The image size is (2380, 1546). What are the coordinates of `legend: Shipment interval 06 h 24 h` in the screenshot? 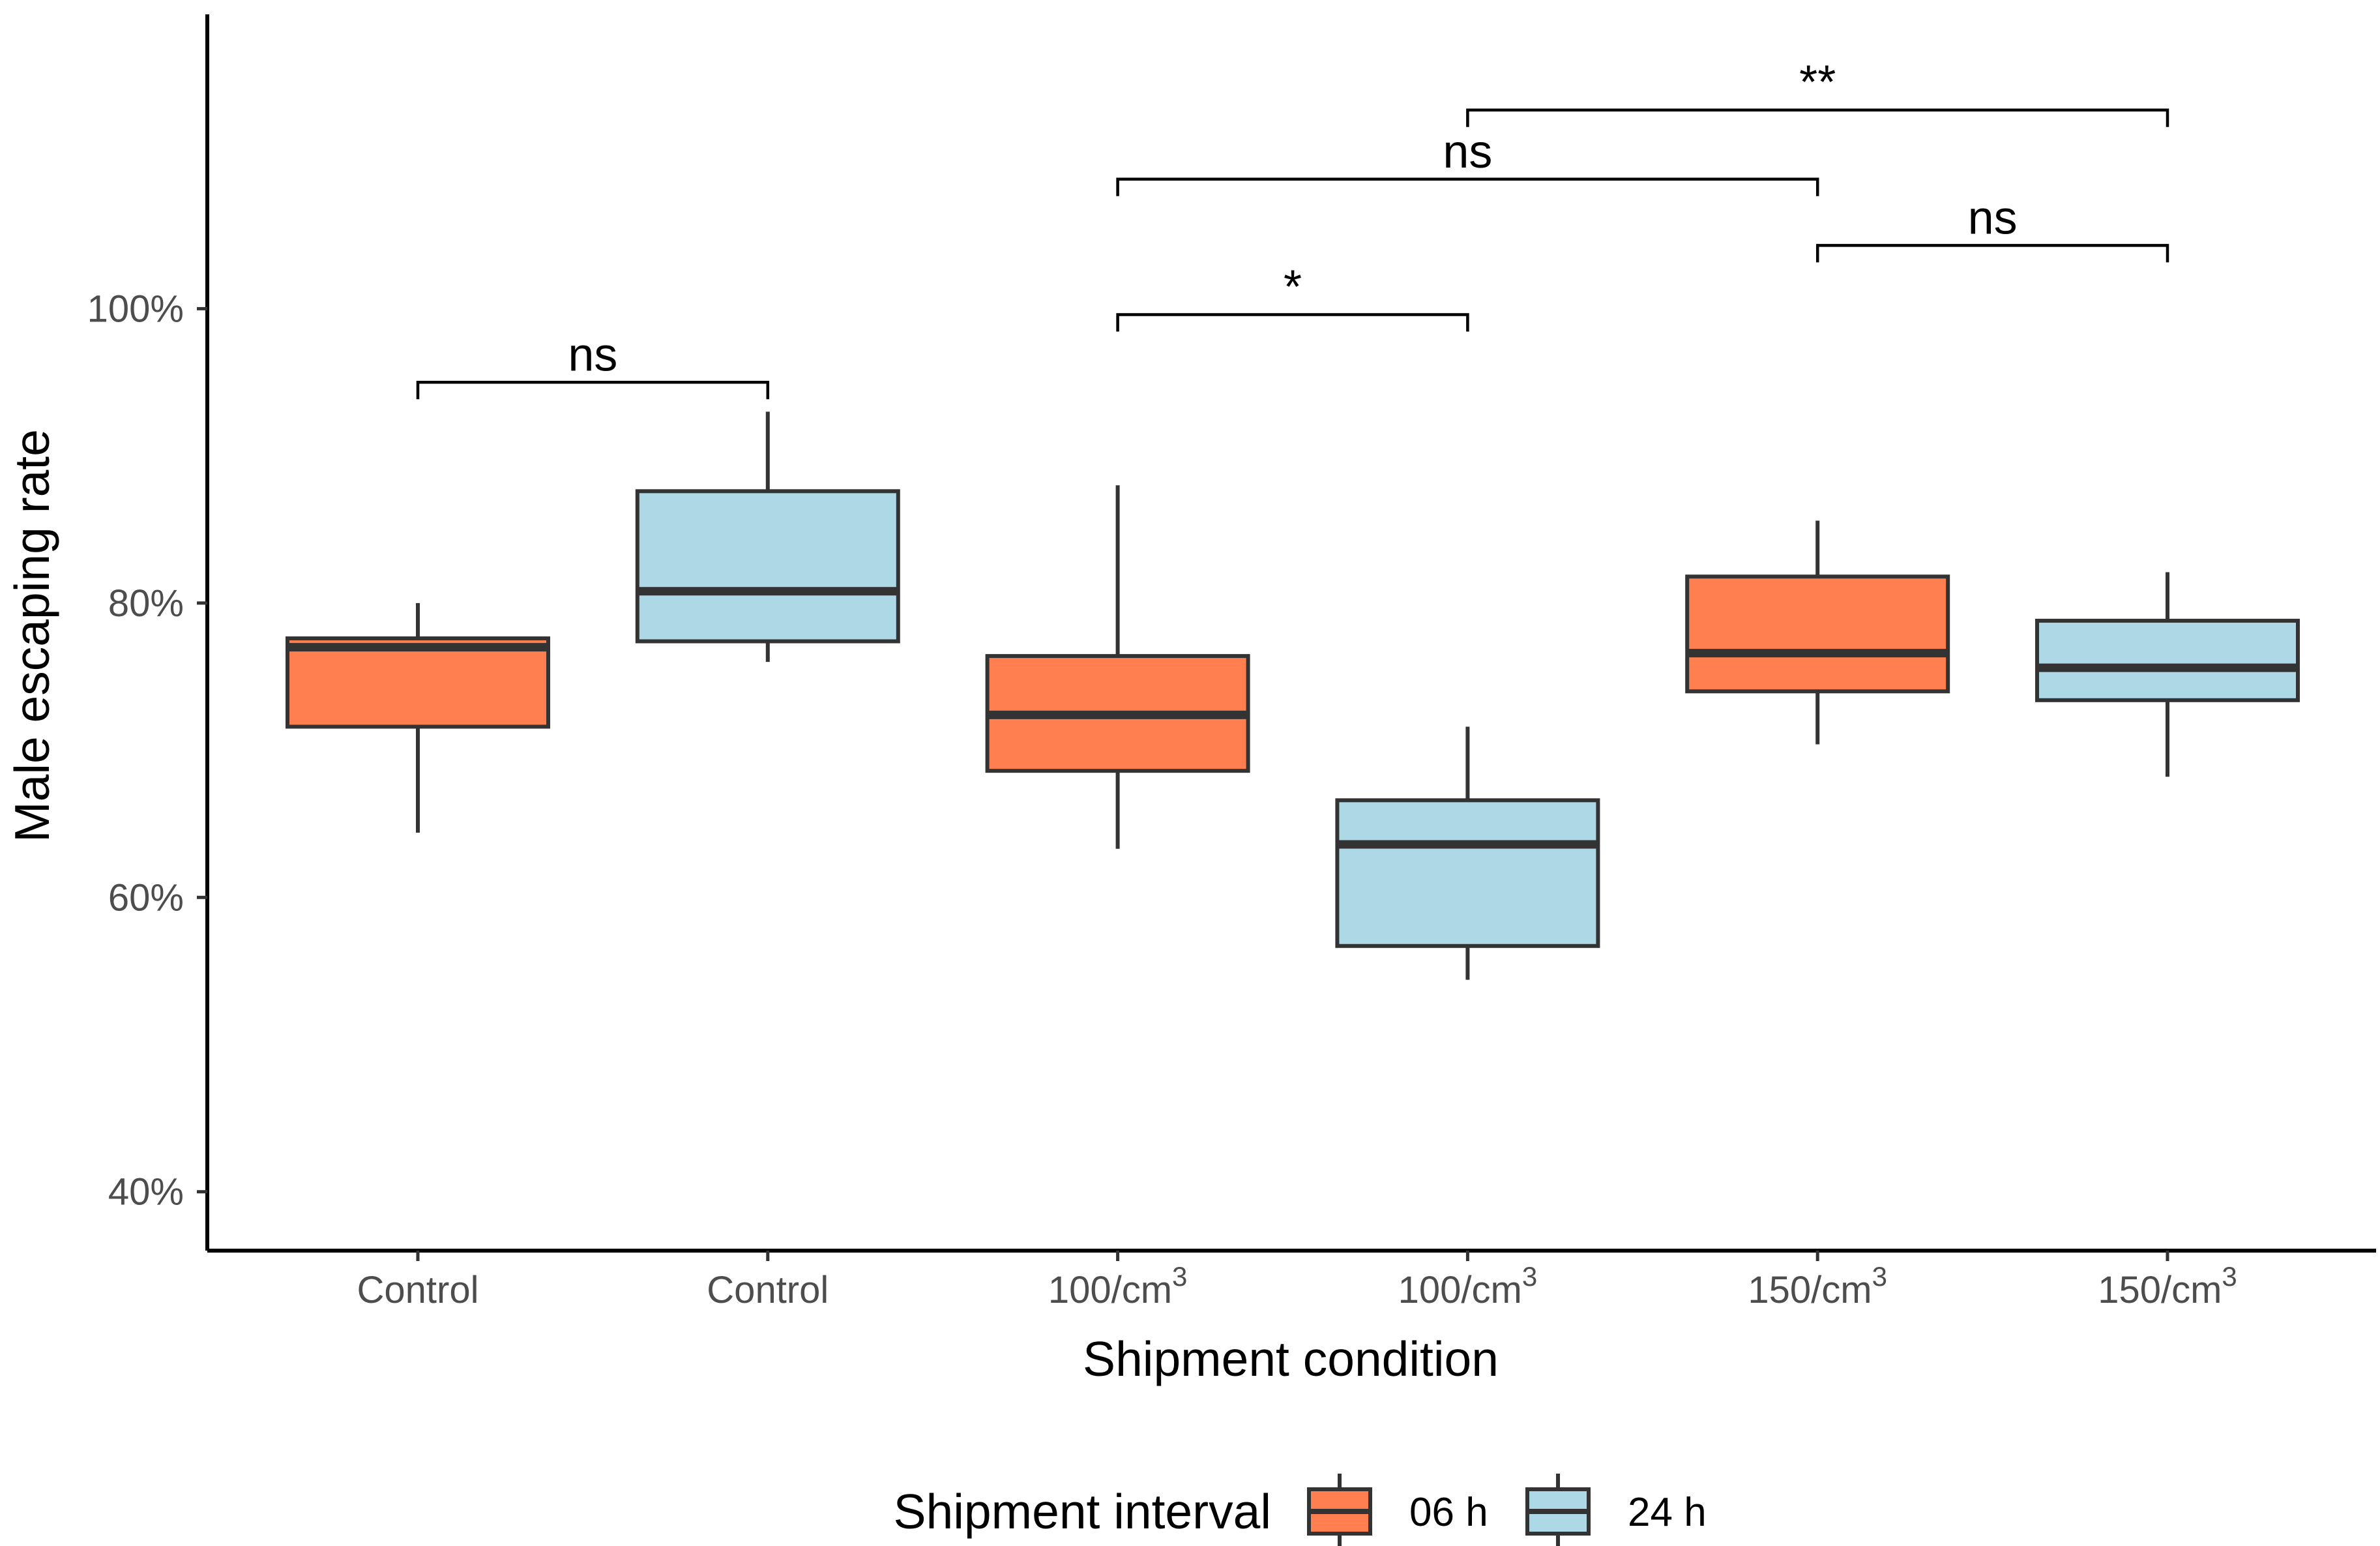 It's located at (1300, 1510).